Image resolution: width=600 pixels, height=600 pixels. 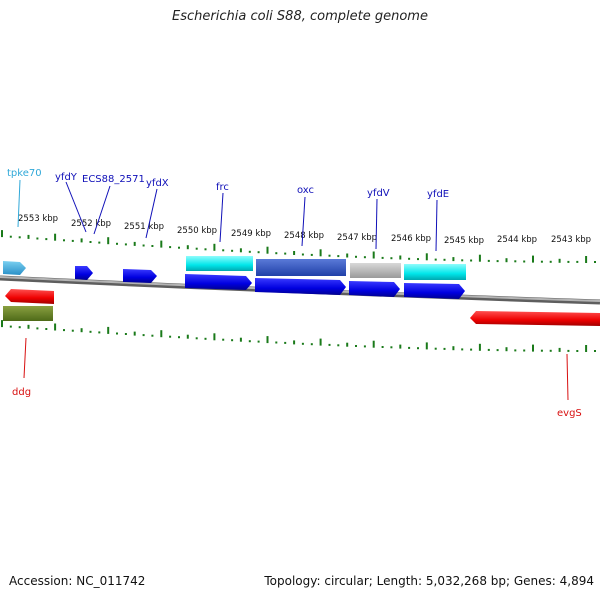 I want to click on gene-oxc, so click(x=300, y=286).